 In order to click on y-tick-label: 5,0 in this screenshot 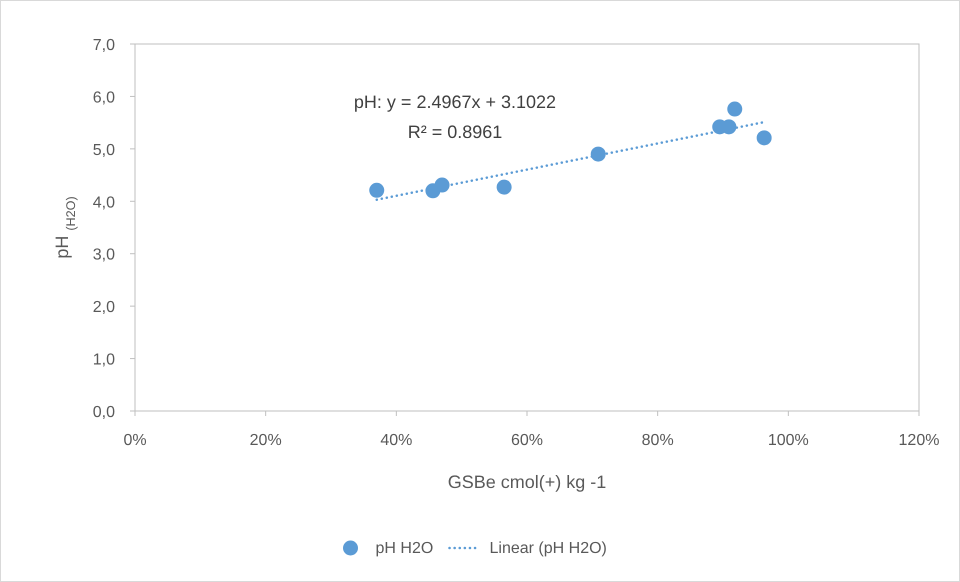, I will do `click(104, 150)`.